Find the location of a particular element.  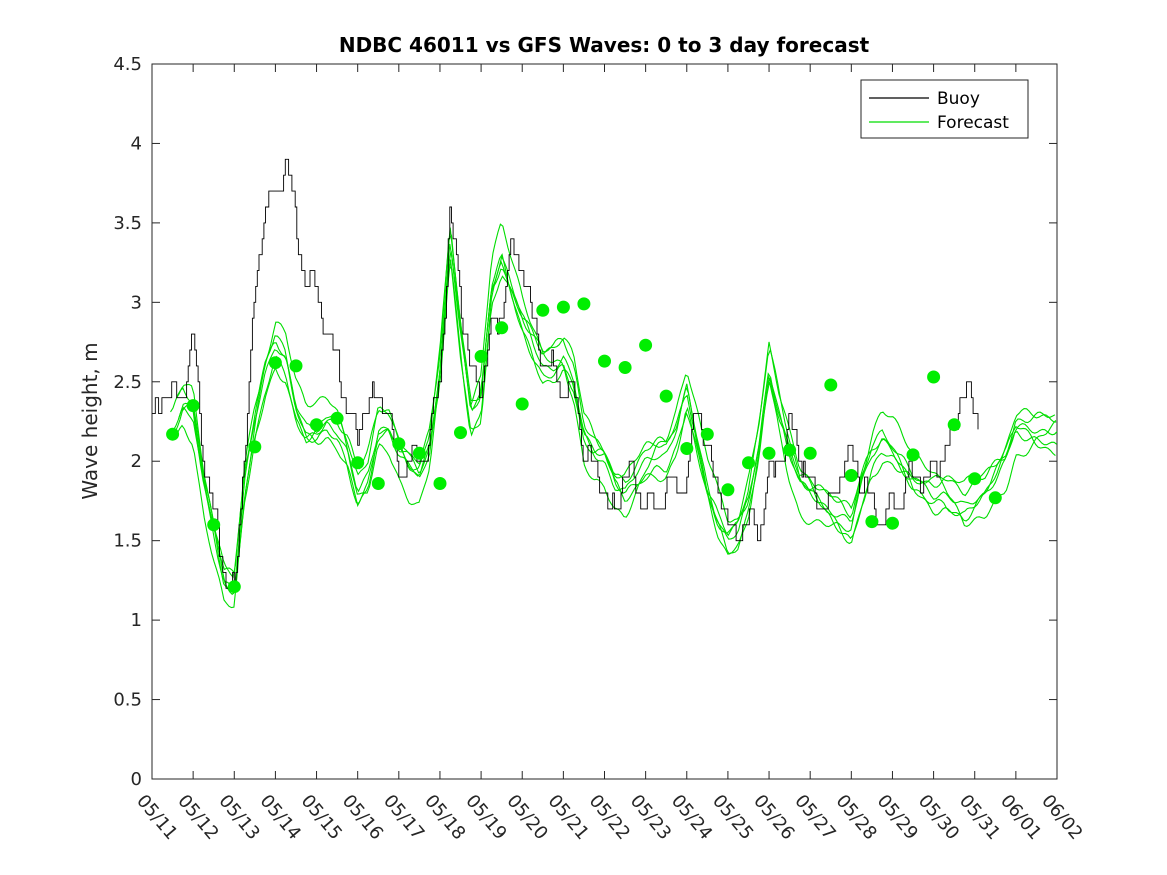

y-tick-label: 3.5 is located at coordinates (127, 223).